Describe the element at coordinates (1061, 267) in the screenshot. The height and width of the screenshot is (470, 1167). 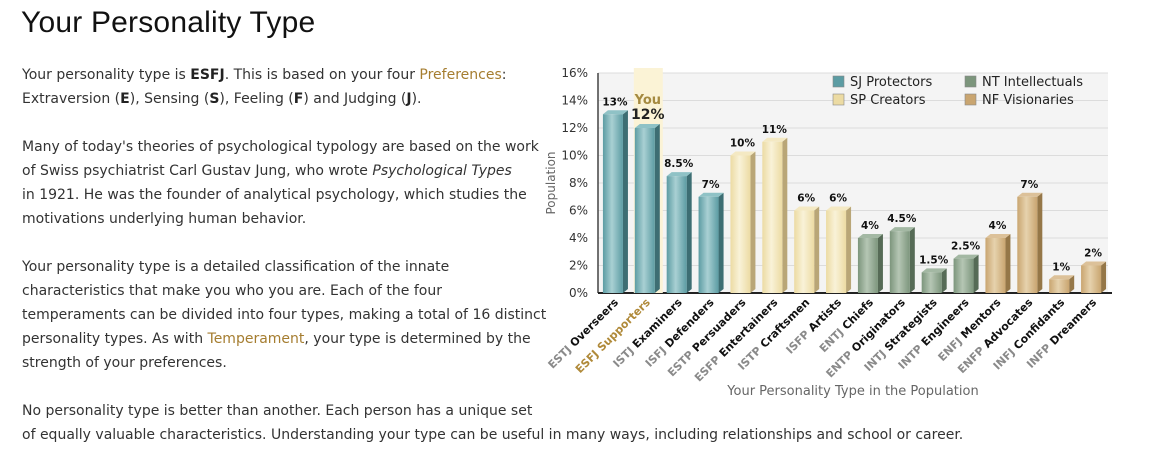
I see `data-label: 1%` at that location.